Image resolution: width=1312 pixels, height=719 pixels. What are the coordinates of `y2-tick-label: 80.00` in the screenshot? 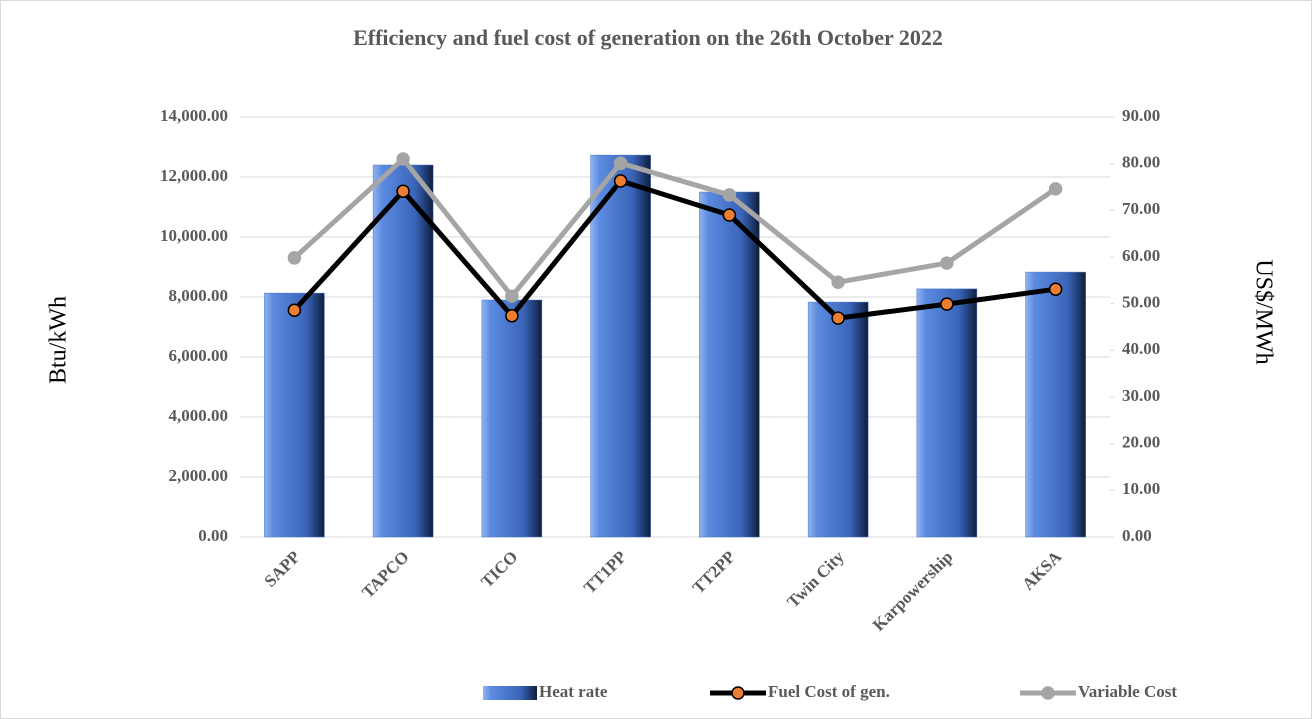 It's located at (1141, 162).